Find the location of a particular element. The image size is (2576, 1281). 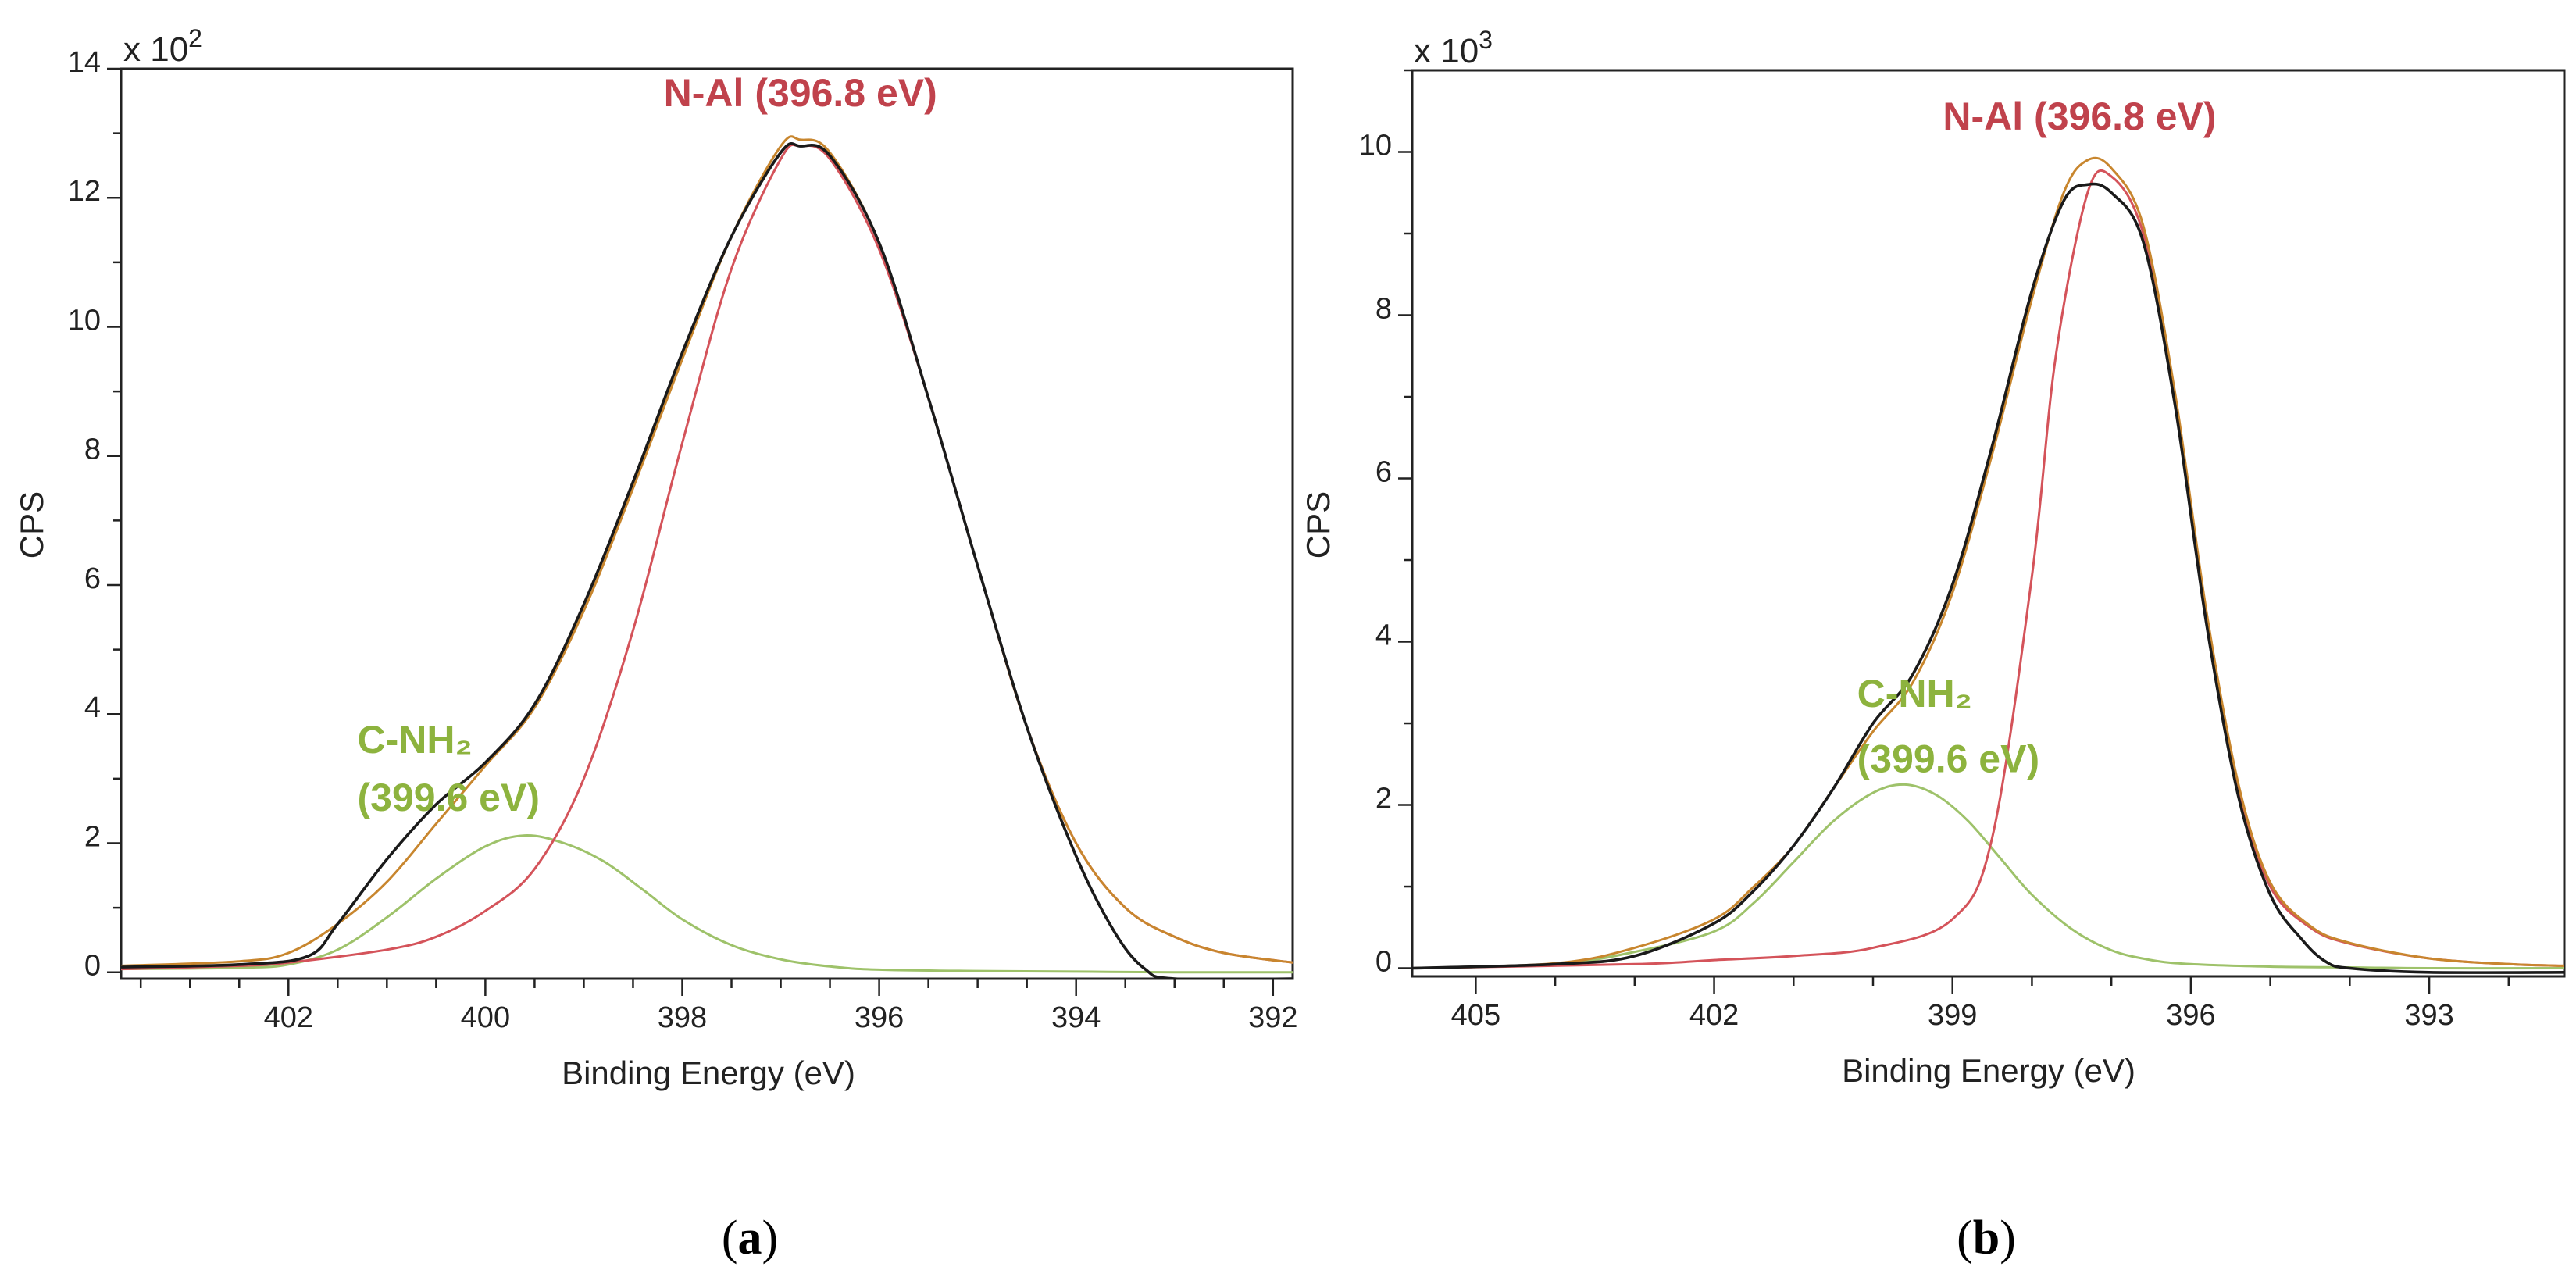

x-axis-b: 405 402 399 396 393 is located at coordinates (1980, 1004).